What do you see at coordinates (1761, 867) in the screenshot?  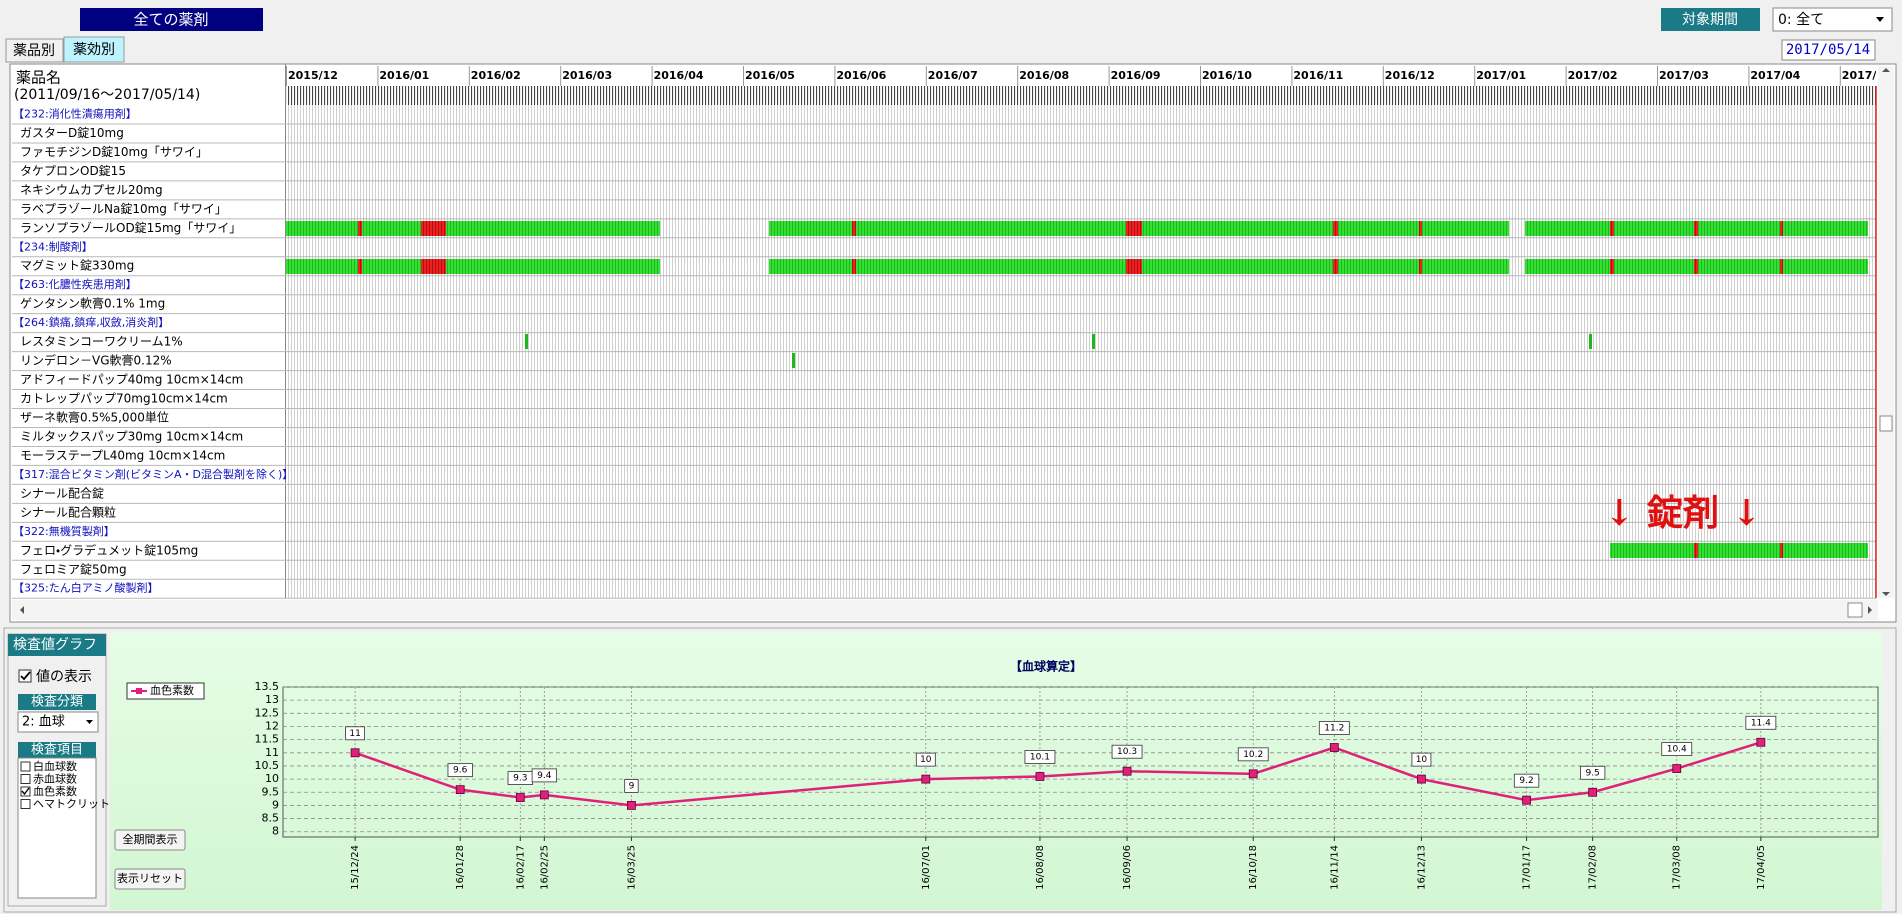 I see `x-tick-label: 17/04/05` at bounding box center [1761, 867].